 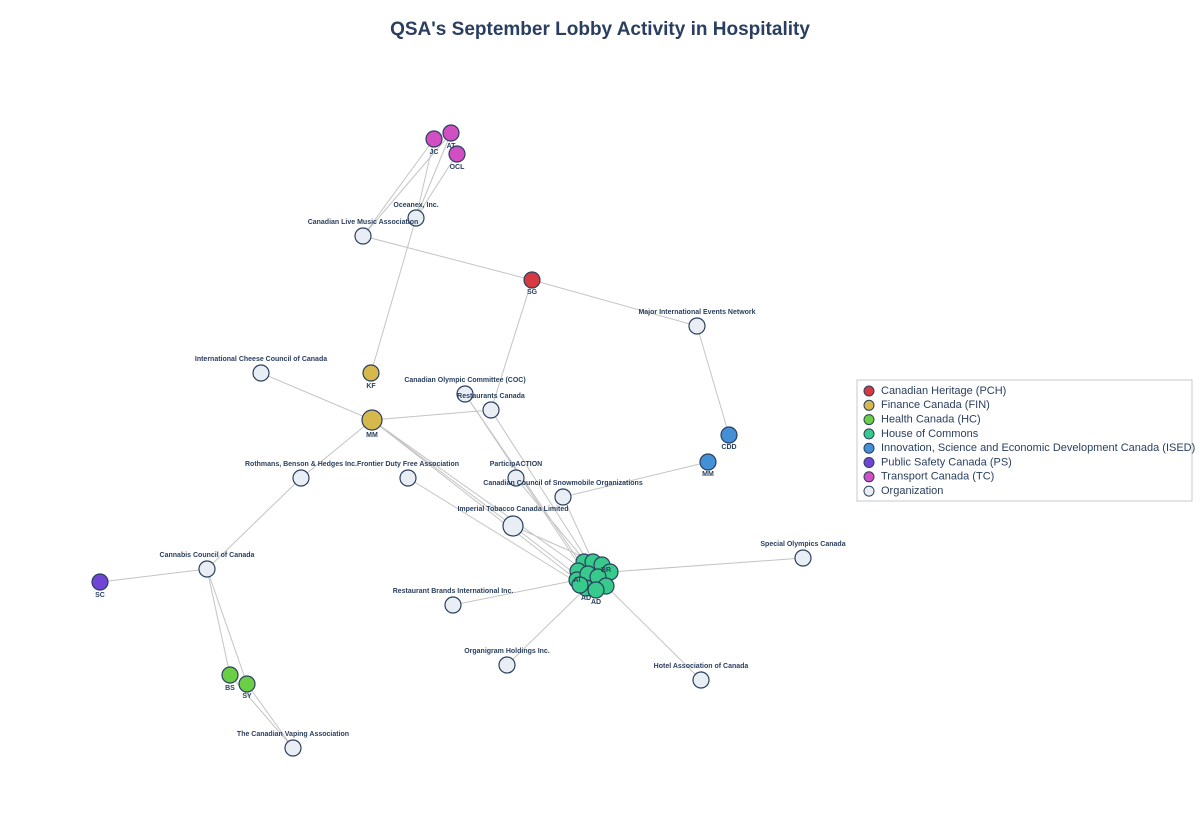 What do you see at coordinates (408, 464) in the screenshot?
I see `node-label: Frontier Duty Free Association` at bounding box center [408, 464].